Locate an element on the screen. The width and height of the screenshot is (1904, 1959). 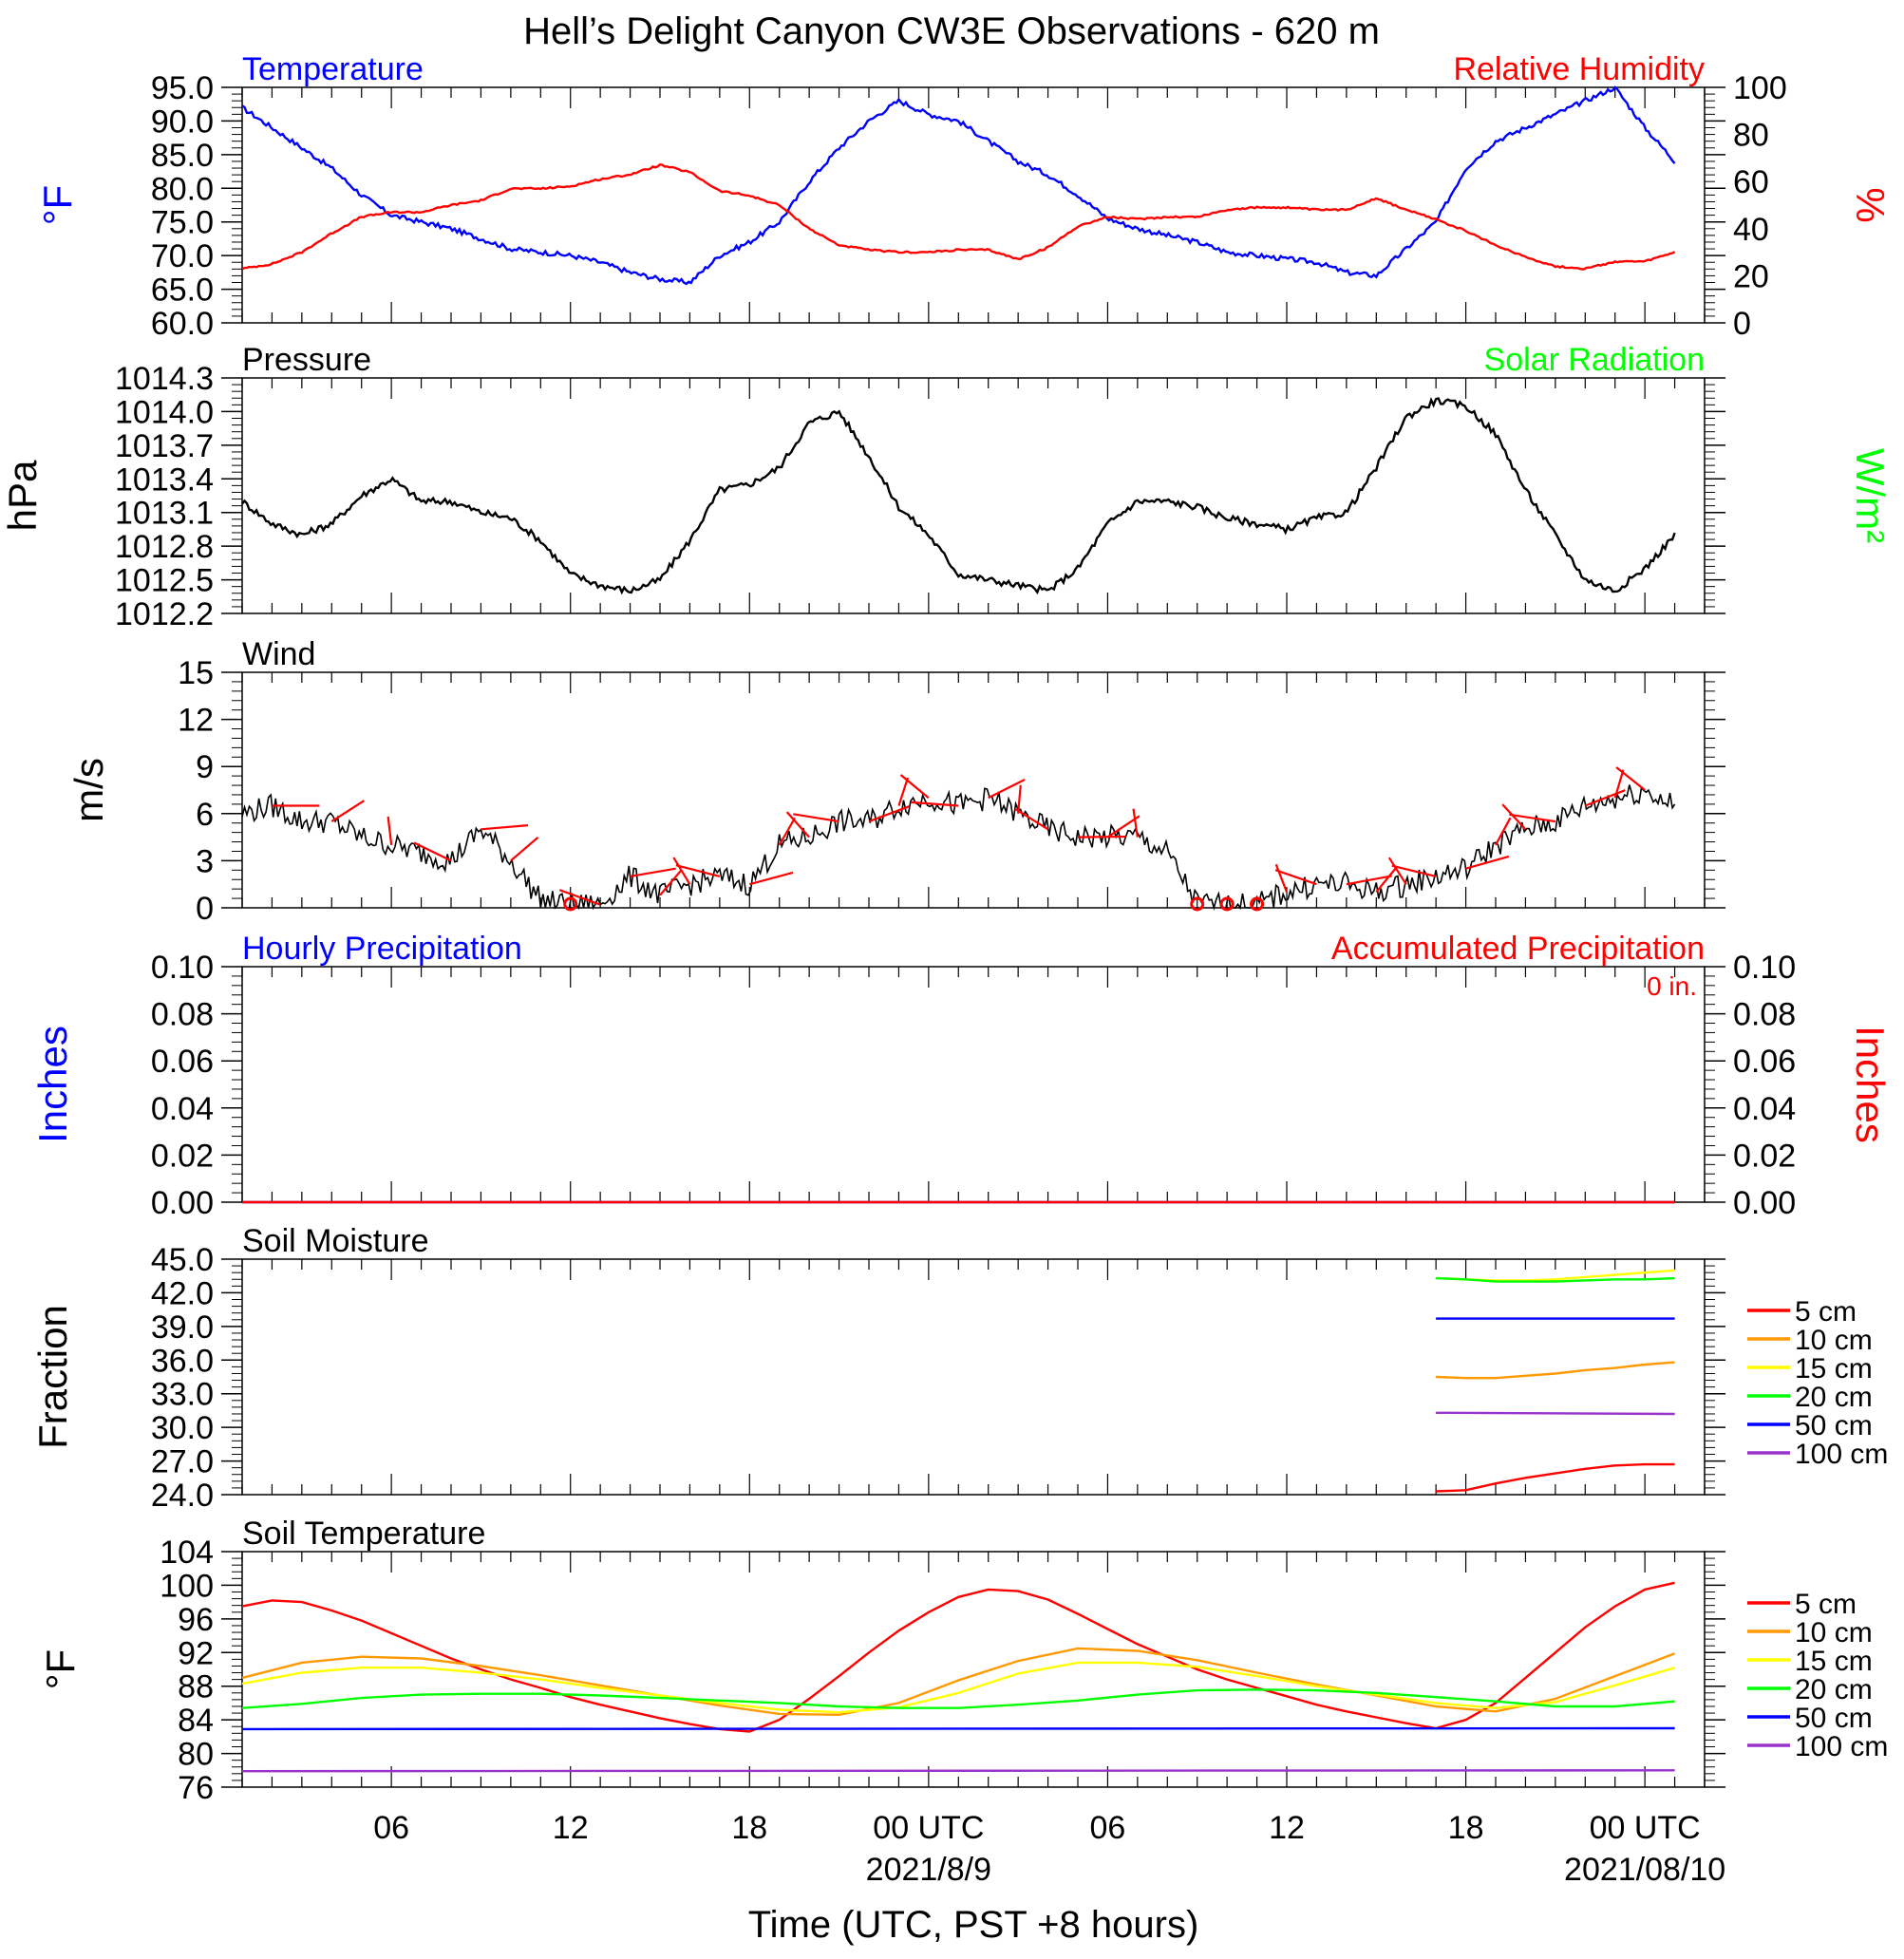
y-tick-label-right: 60 is located at coordinates (1751, 182).